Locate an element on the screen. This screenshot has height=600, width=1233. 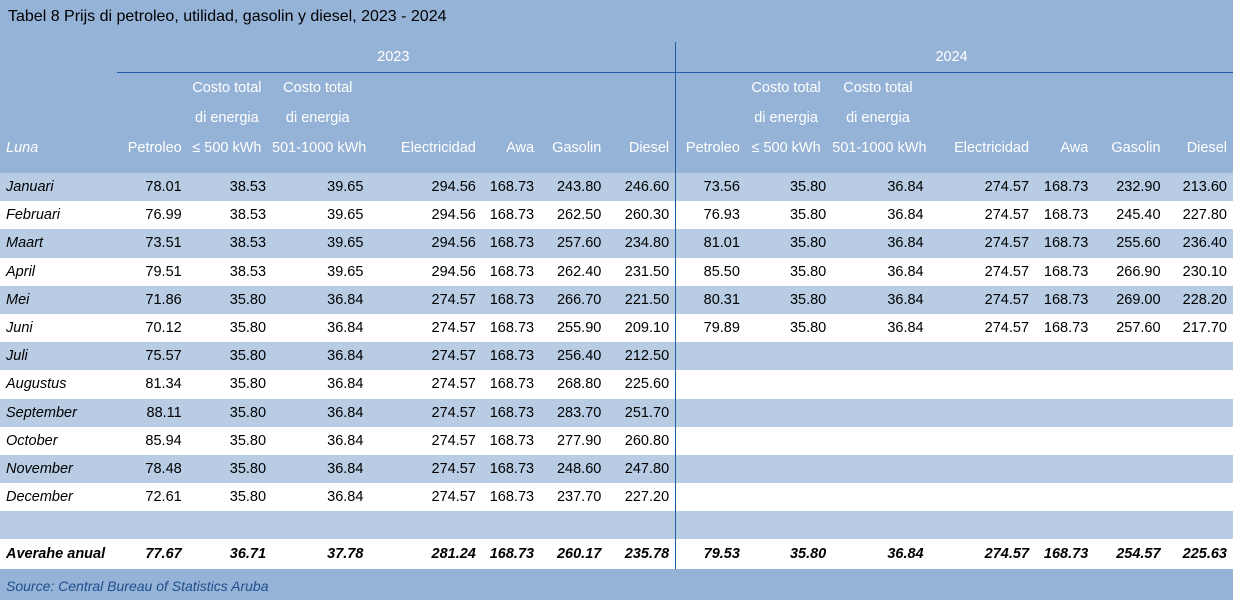
value-cell: 85.50 is located at coordinates (710, 271).